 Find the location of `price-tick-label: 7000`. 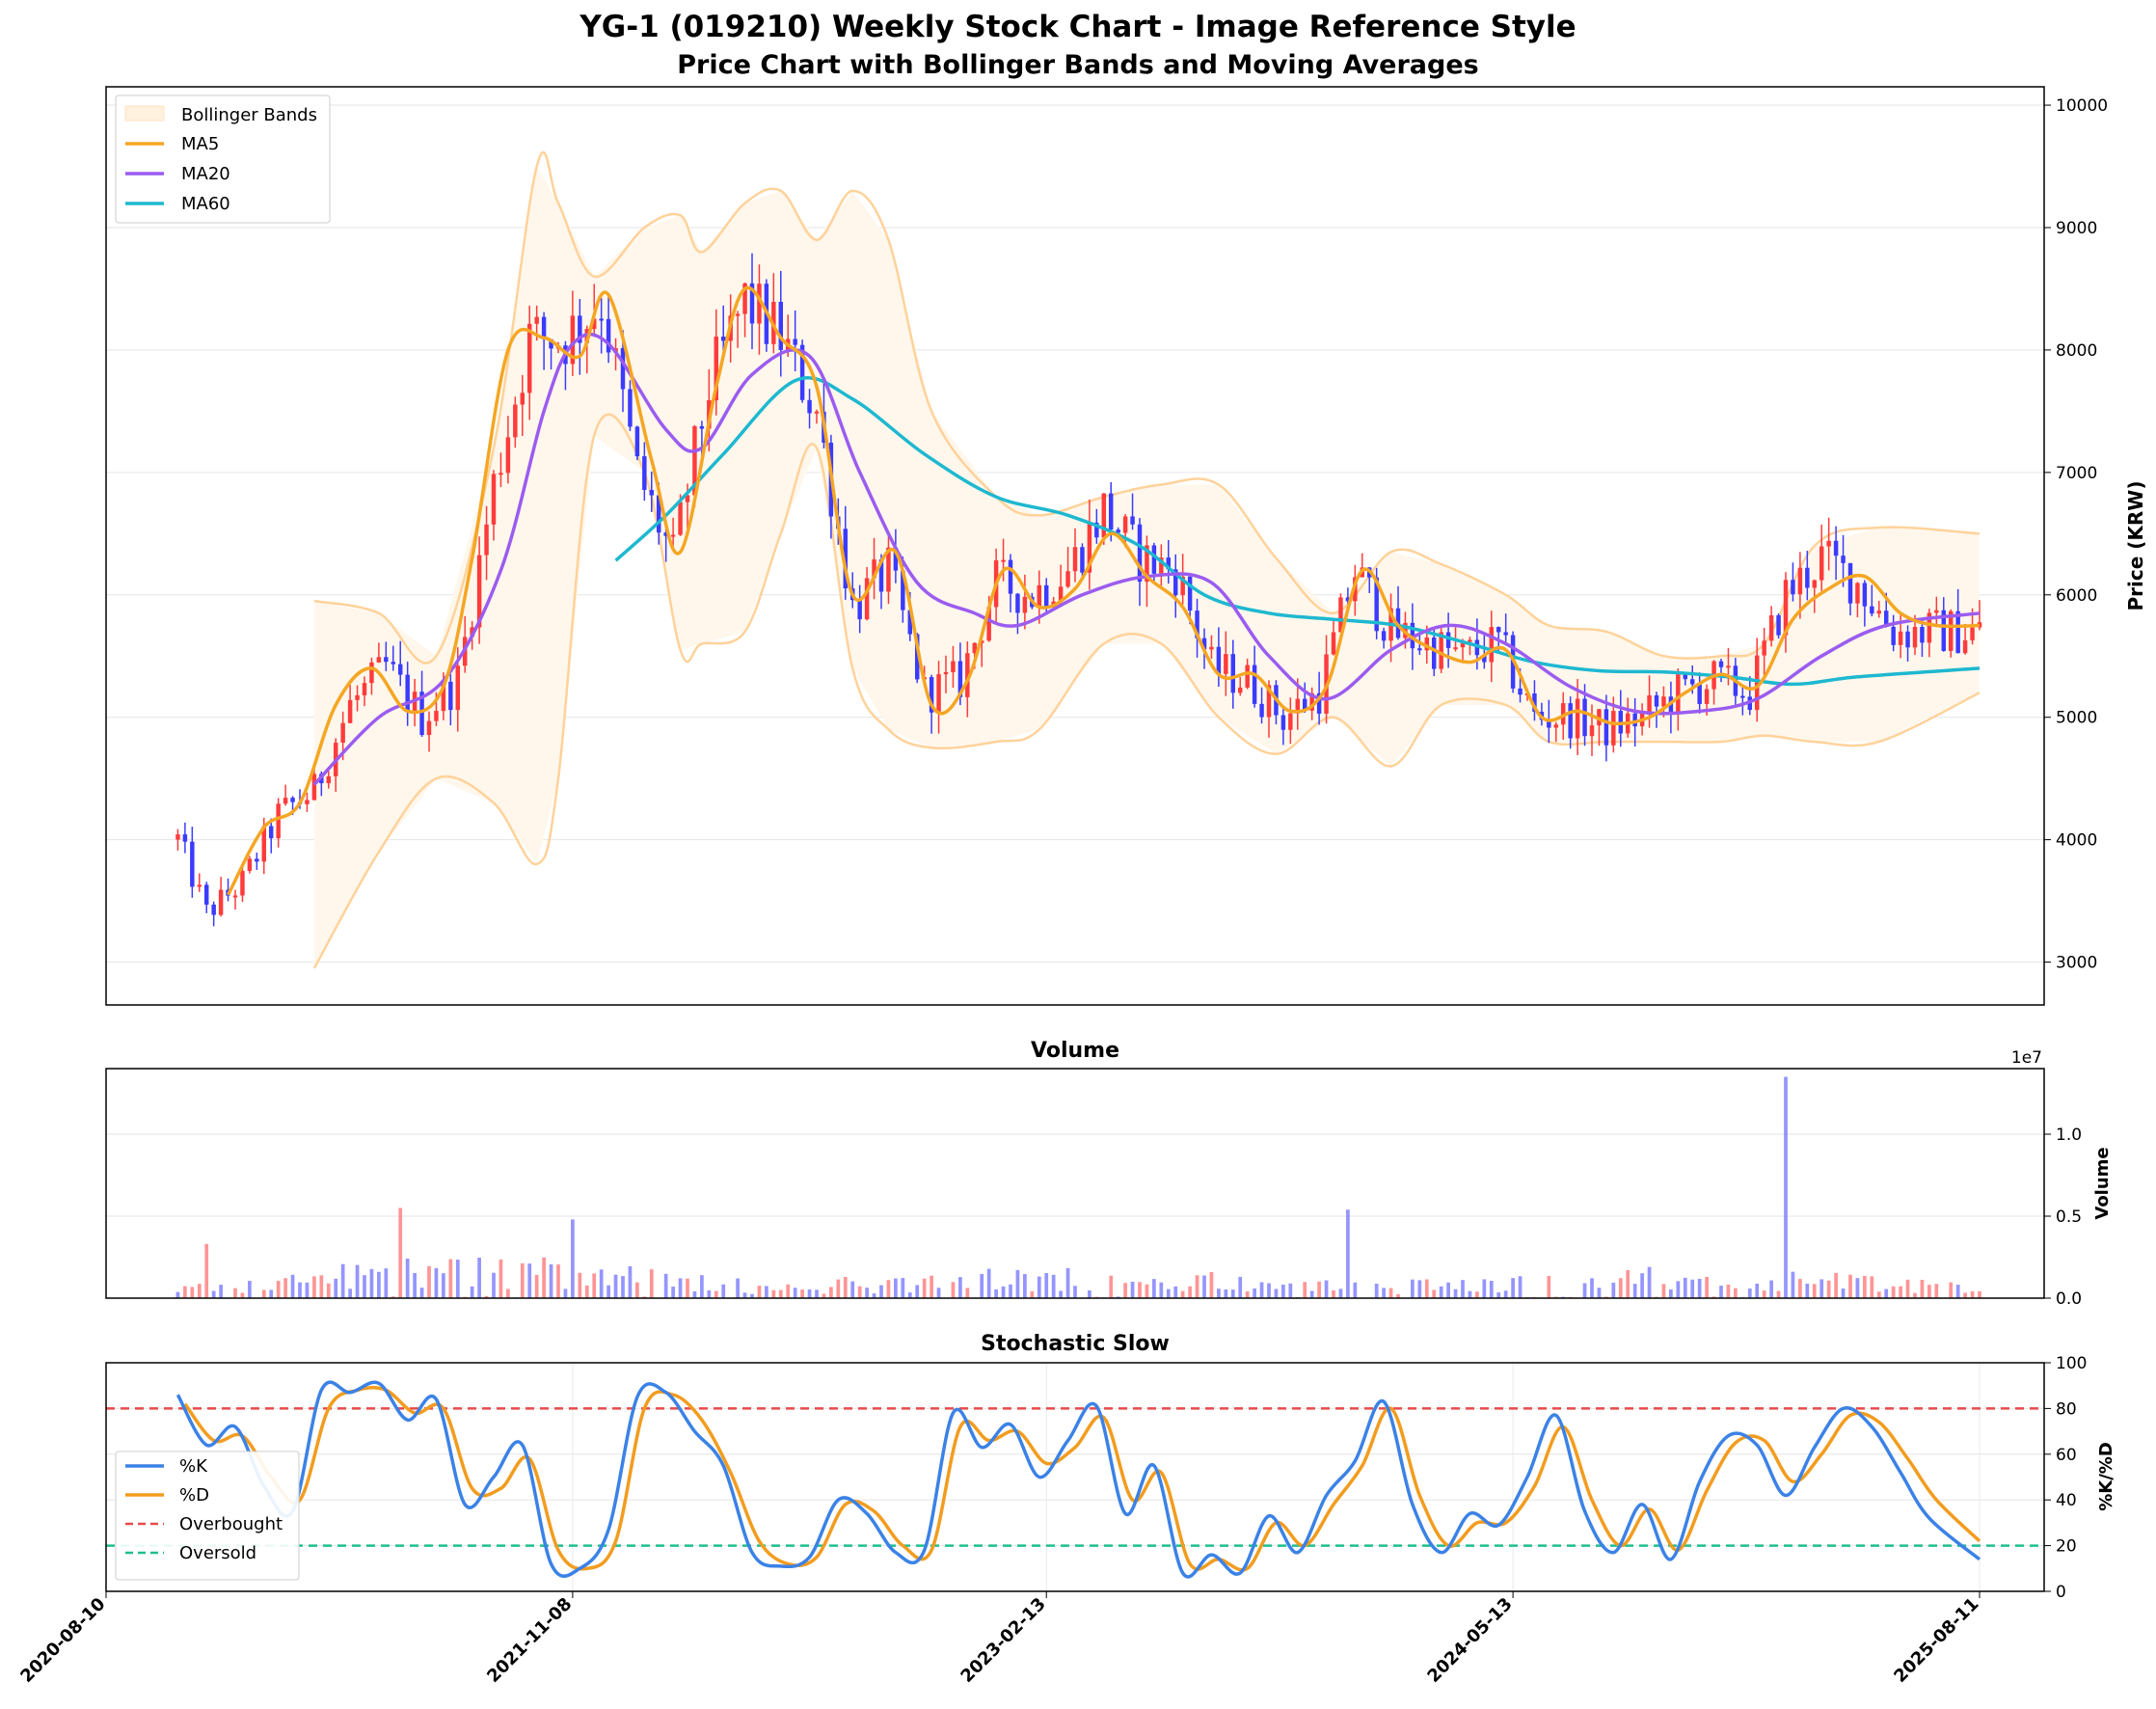

price-tick-label: 7000 is located at coordinates (2076, 473).